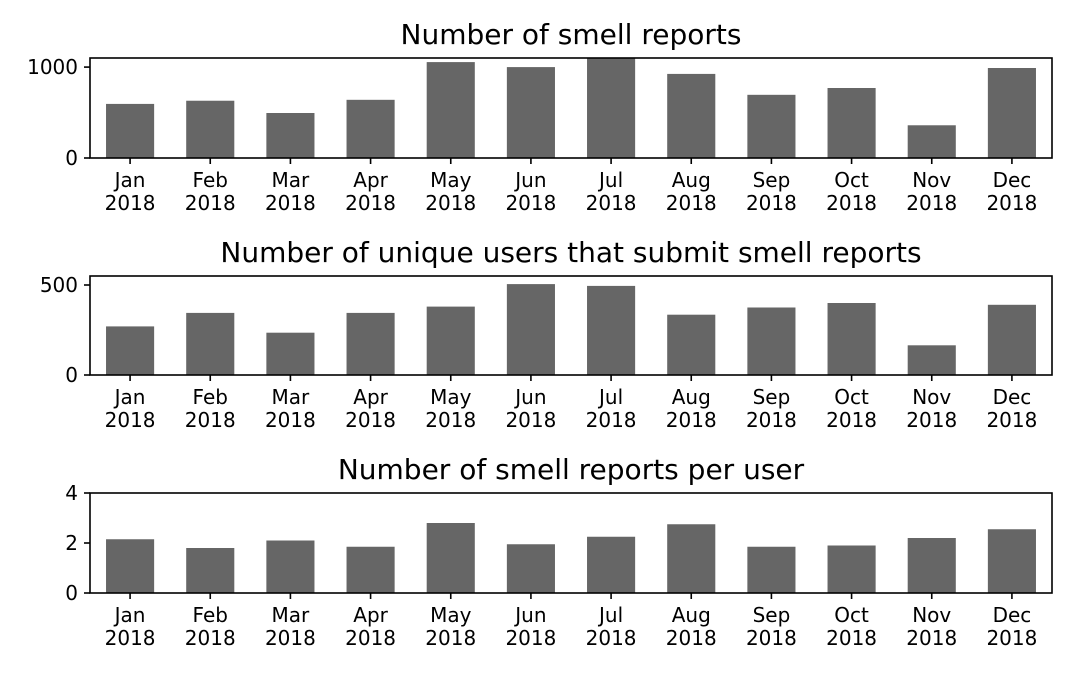 The width and height of the screenshot is (1080, 675). What do you see at coordinates (52, 67) in the screenshot?
I see `y-tick-label: 1000` at bounding box center [52, 67].